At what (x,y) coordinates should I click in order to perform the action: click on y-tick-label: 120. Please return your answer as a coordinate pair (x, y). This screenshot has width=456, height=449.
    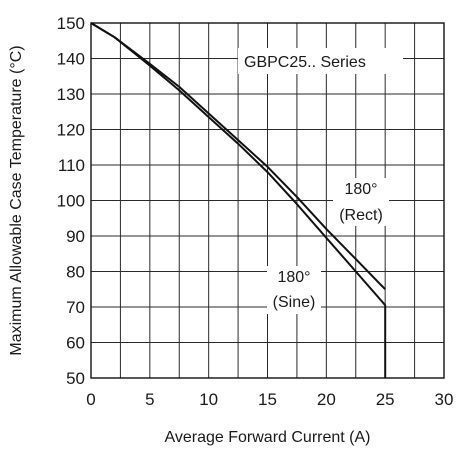
    Looking at the image, I should click on (71, 130).